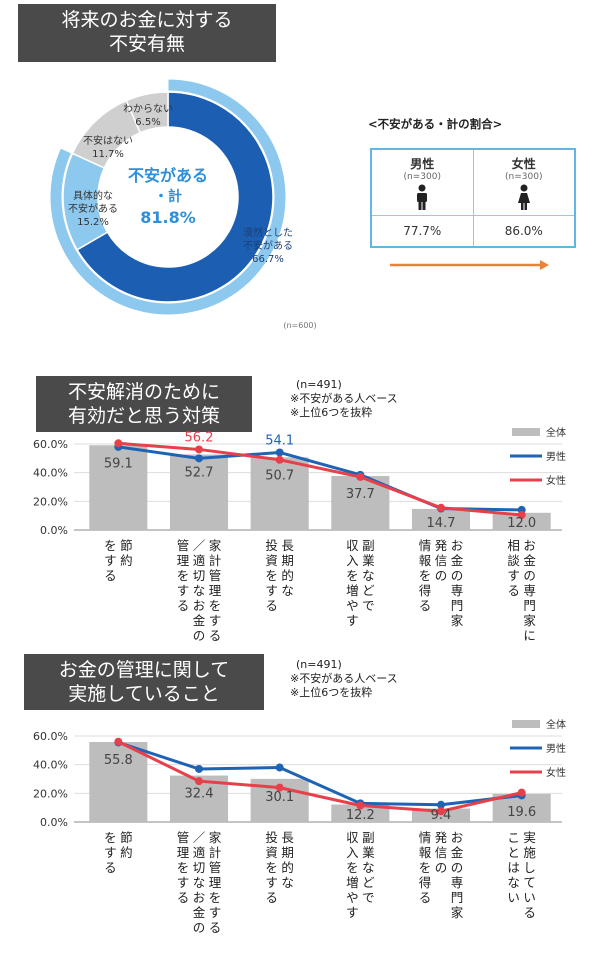 Image resolution: width=600 pixels, height=962 pixels. What do you see at coordinates (199, 837) in the screenshot?
I see `x-category-char: ／` at bounding box center [199, 837].